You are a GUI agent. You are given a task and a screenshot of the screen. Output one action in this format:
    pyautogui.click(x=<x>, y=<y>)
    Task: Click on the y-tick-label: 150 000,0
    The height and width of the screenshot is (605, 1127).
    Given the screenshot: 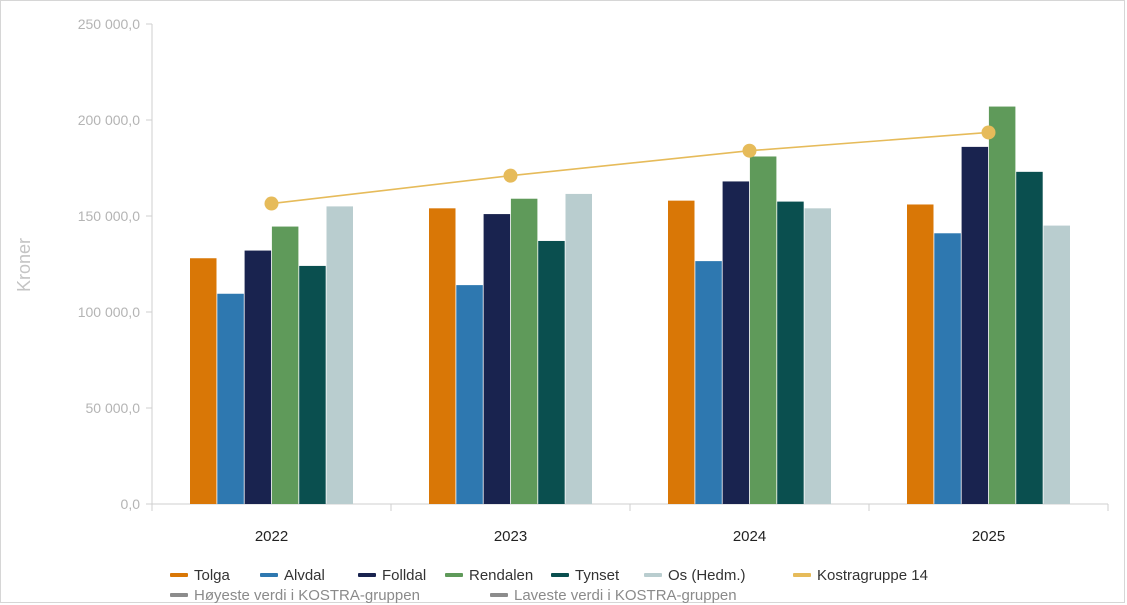 What is the action you would take?
    pyautogui.click(x=109, y=216)
    